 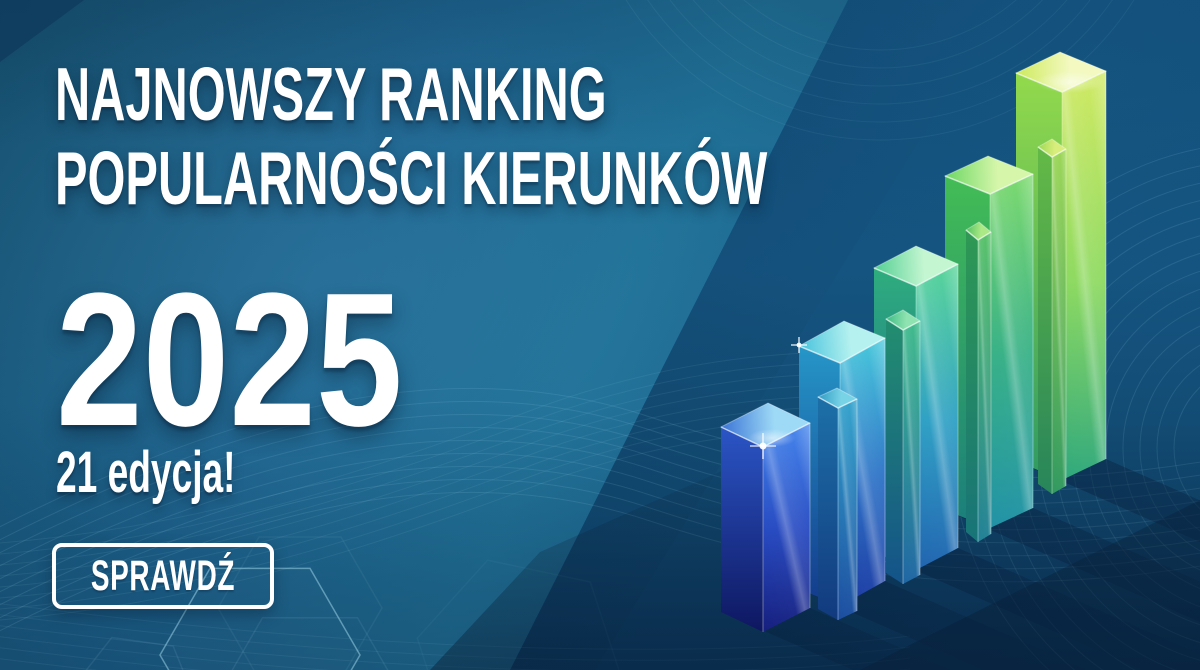 I want to click on edition-note: 21 edycja!, so click(x=146, y=472).